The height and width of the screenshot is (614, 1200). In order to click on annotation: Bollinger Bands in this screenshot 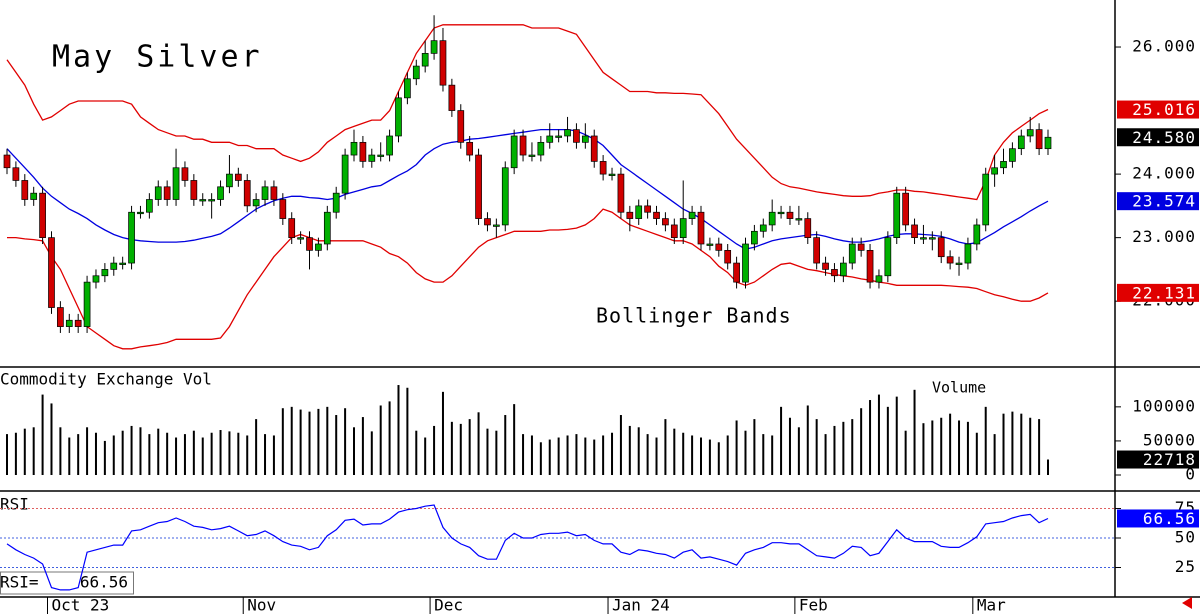, I will do `click(694, 316)`.